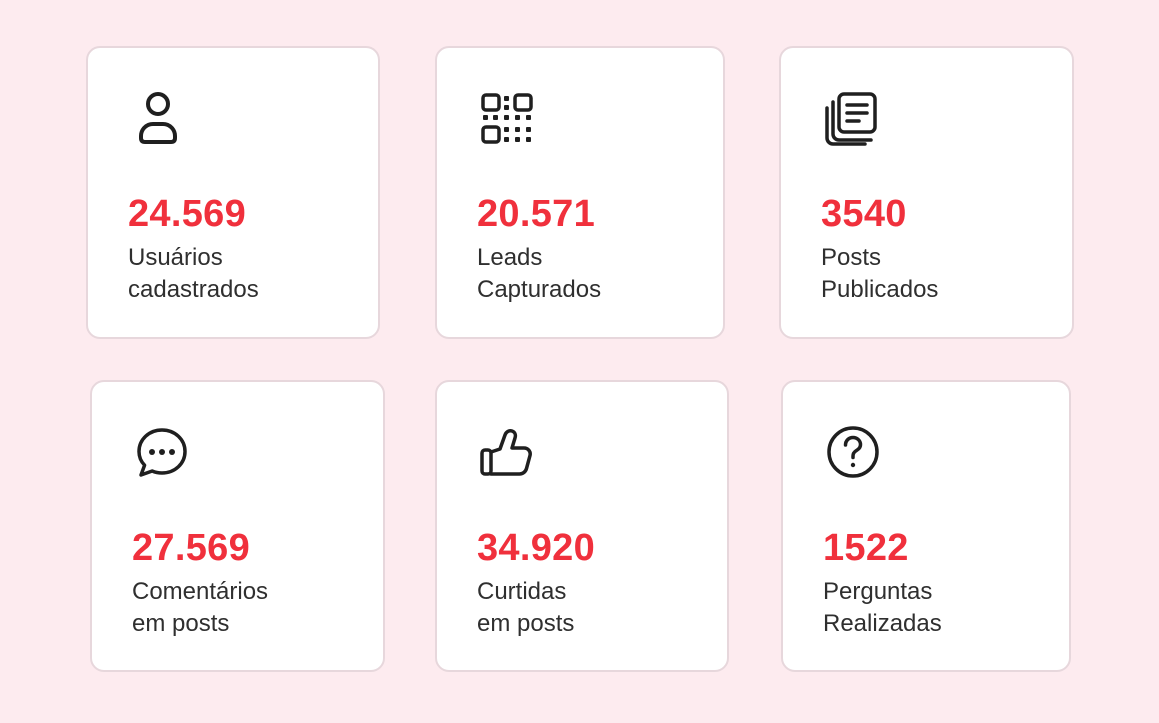 The height and width of the screenshot is (723, 1159). I want to click on stat-label-line: Comentários, so click(200, 591).